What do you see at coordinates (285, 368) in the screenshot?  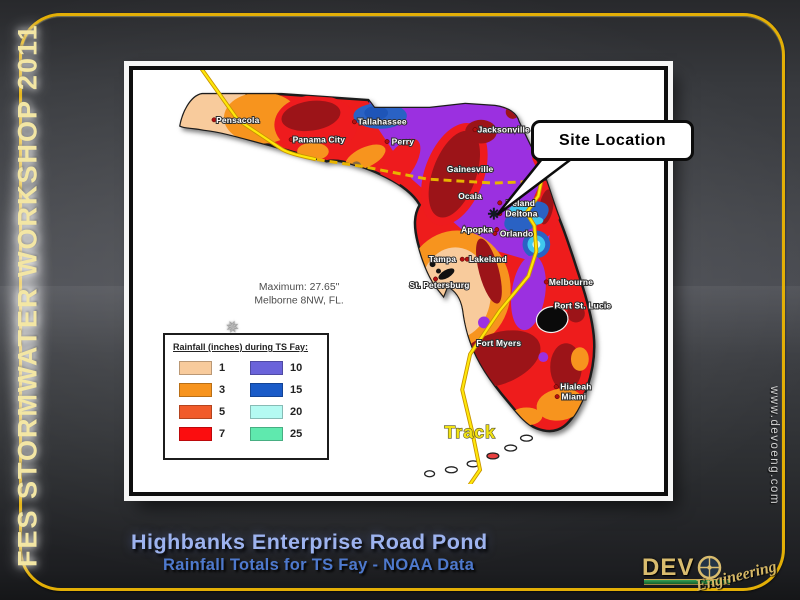 I see `legend-item: 10` at bounding box center [285, 368].